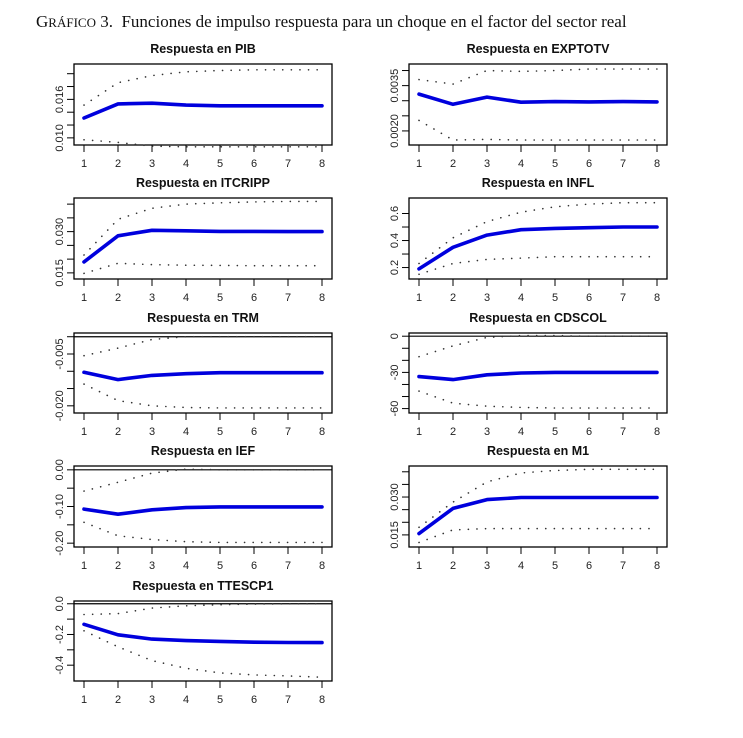 Image resolution: width=743 pixels, height=738 pixels. Describe the element at coordinates (395, 86) in the screenshot. I see `y-tick-label: 0.0035` at that location.